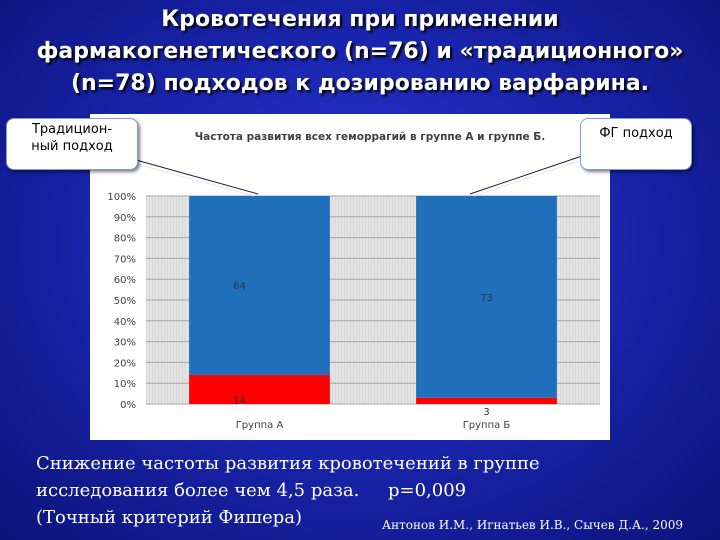  What do you see at coordinates (636, 133) in the screenshot?
I see `callout-pgx-label: ФГ подход` at bounding box center [636, 133].